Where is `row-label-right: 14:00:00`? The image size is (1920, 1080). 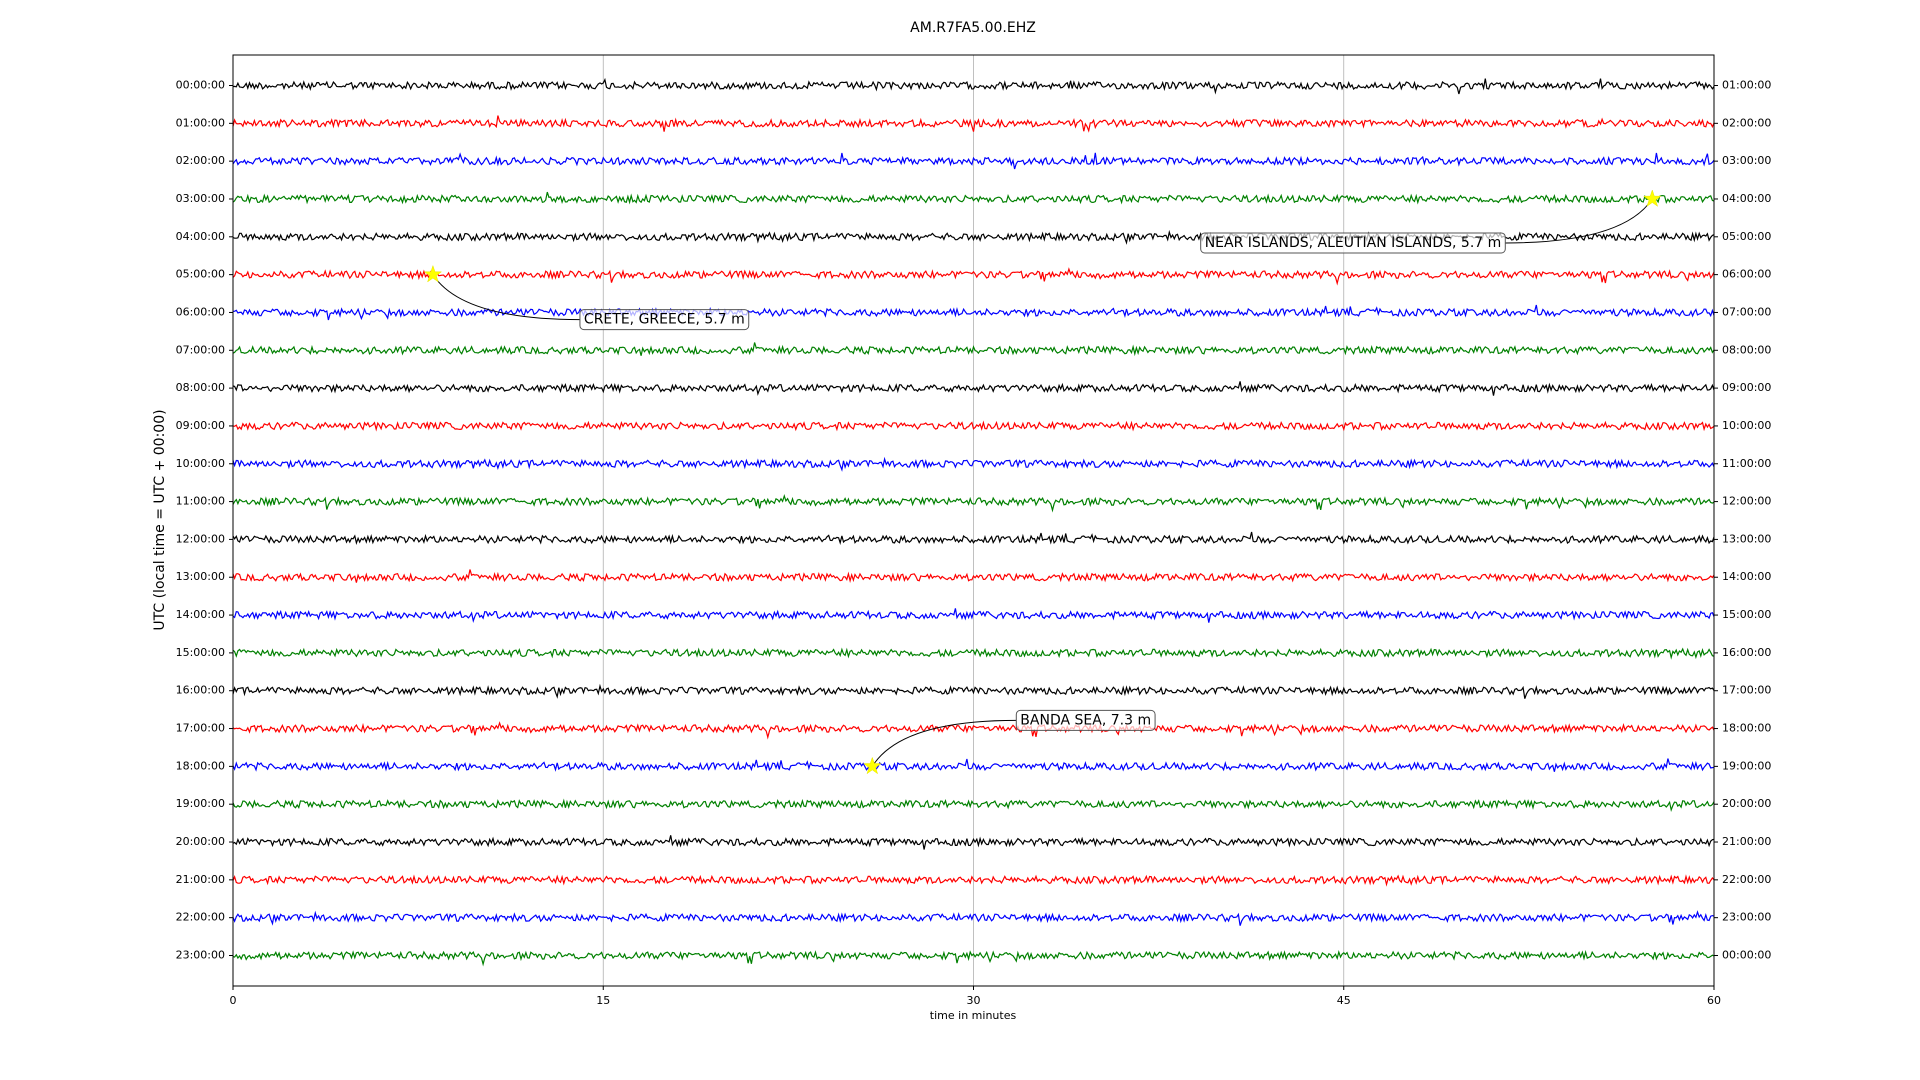
row-label-right: 14:00:00 is located at coordinates (1746, 576).